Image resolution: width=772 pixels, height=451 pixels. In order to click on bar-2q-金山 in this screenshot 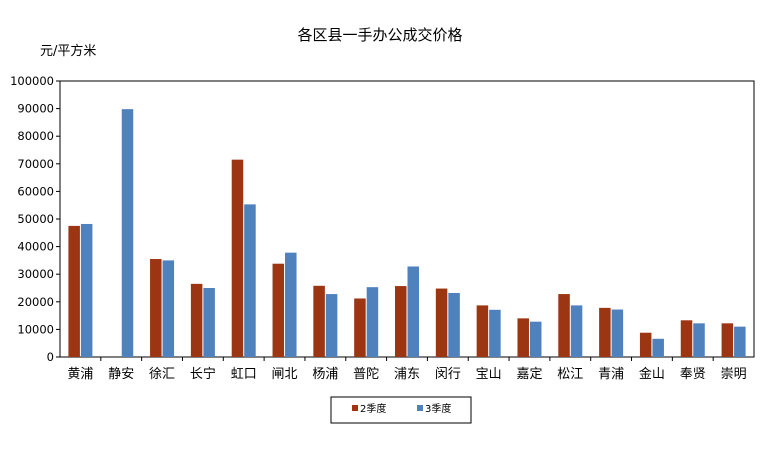, I will do `click(645, 344)`.